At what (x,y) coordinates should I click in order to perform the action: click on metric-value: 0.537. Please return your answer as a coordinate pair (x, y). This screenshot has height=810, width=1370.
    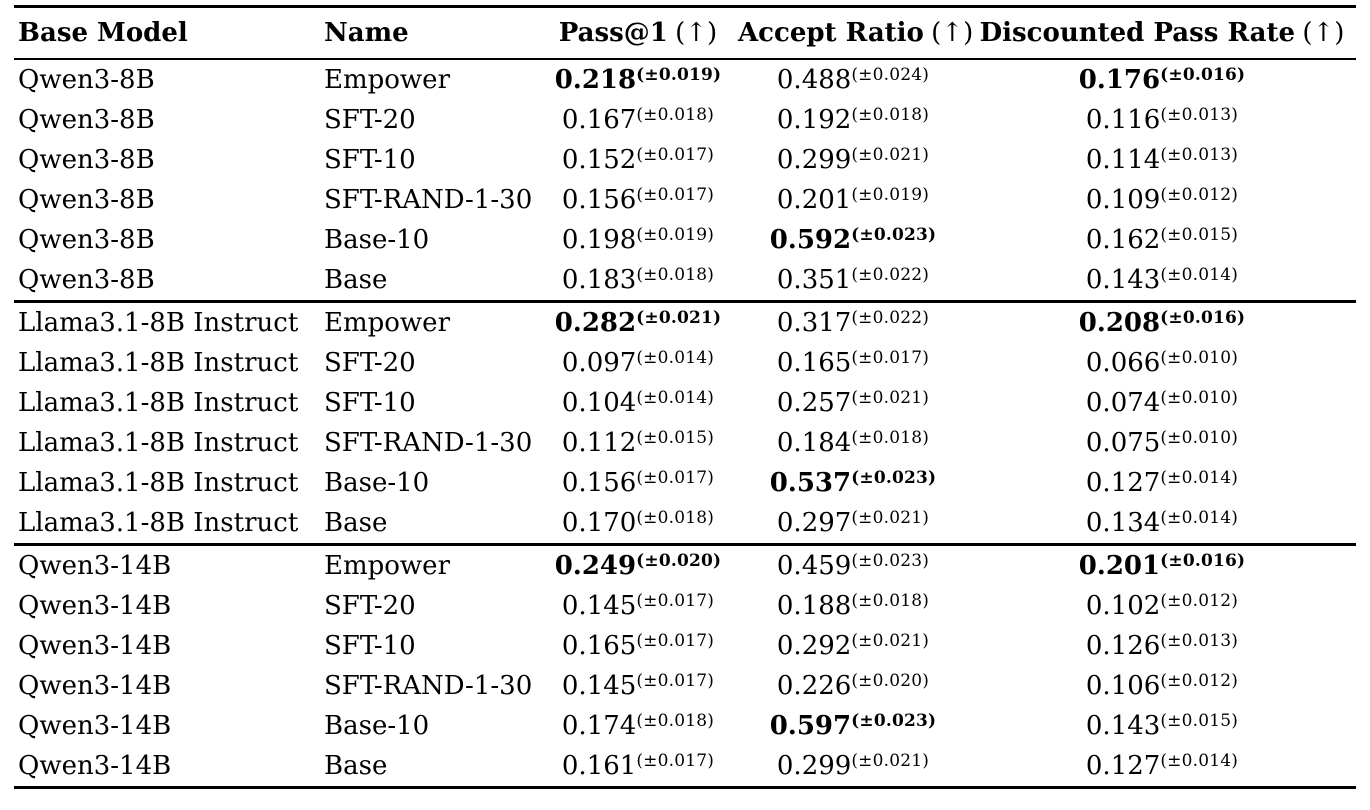
    Looking at the image, I should click on (810, 483).